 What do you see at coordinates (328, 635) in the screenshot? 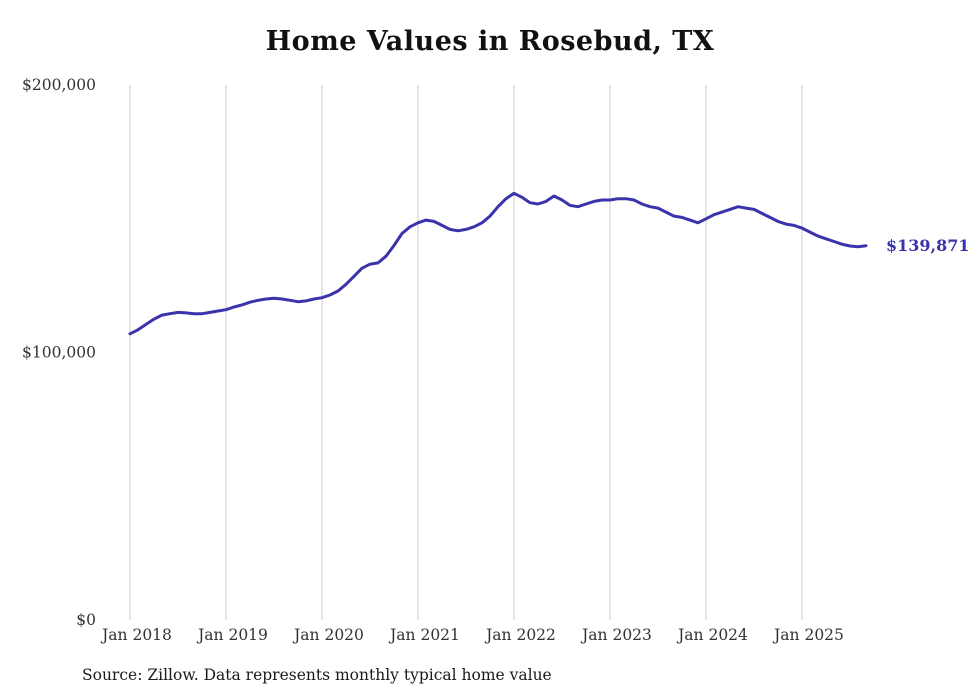
I see `x-axis-tick-label: Jan 2020` at bounding box center [328, 635].